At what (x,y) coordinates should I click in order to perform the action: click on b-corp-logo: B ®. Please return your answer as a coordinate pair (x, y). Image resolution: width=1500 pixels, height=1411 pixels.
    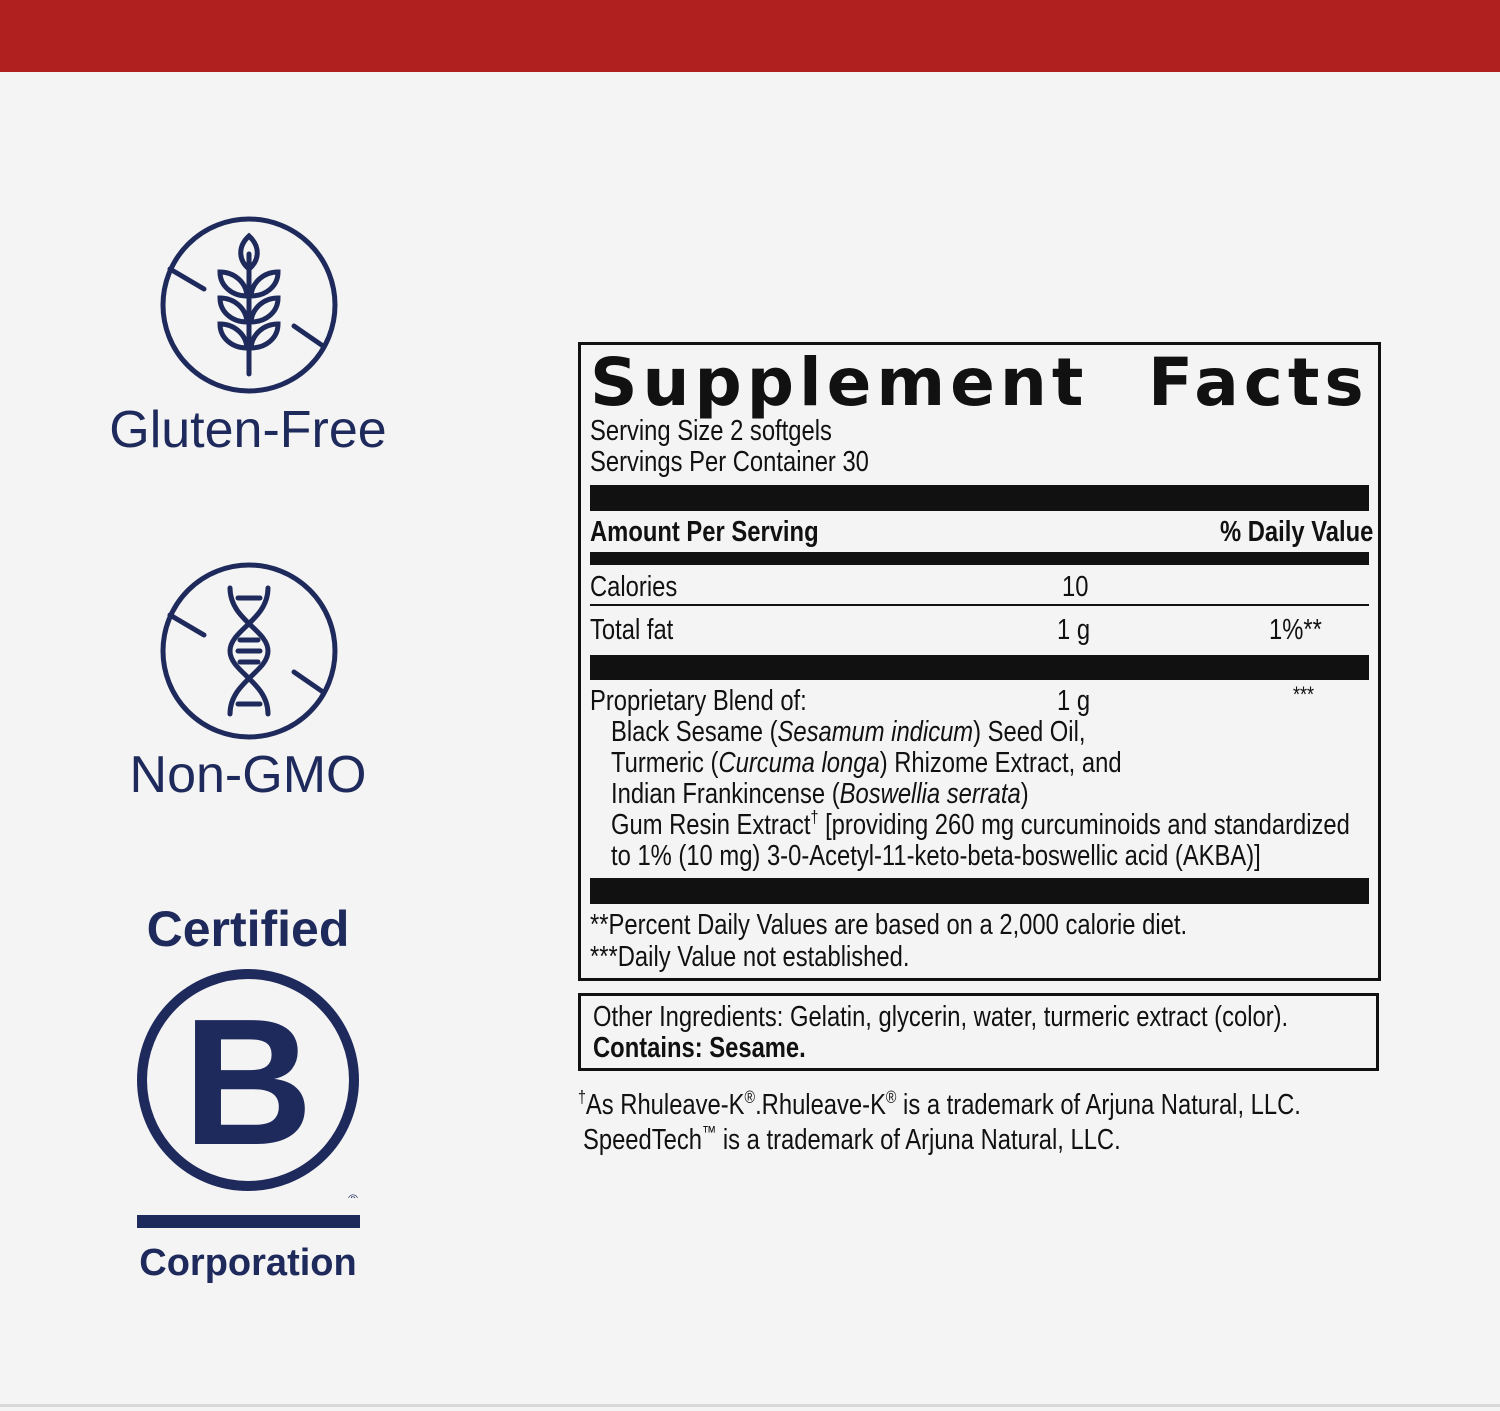
    Looking at the image, I should click on (248, 1083).